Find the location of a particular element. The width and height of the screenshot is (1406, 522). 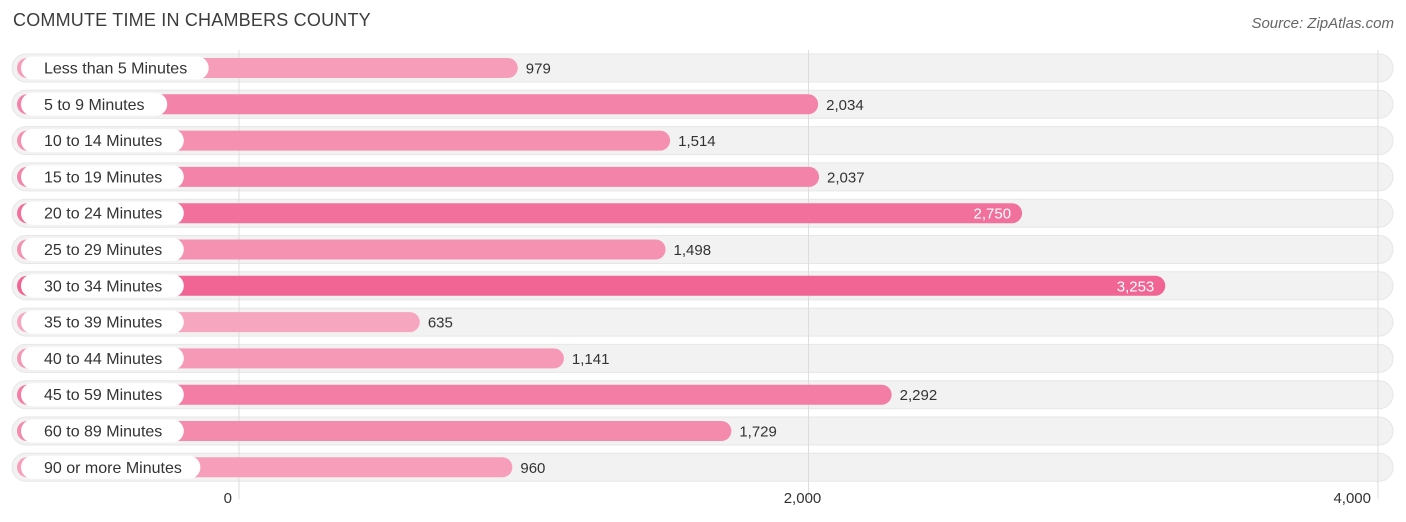

x-tick-label: 4,000 is located at coordinates (1352, 498).